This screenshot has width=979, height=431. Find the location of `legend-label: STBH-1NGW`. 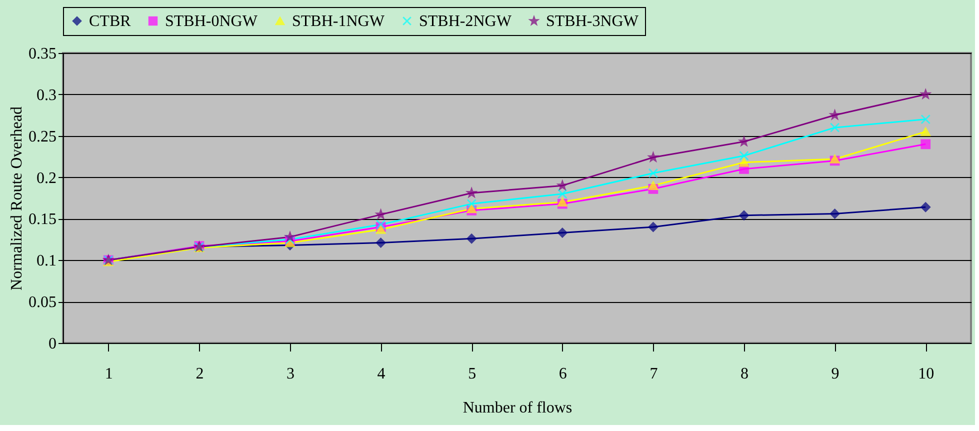

legend-label: STBH-1NGW is located at coordinates (339, 21).